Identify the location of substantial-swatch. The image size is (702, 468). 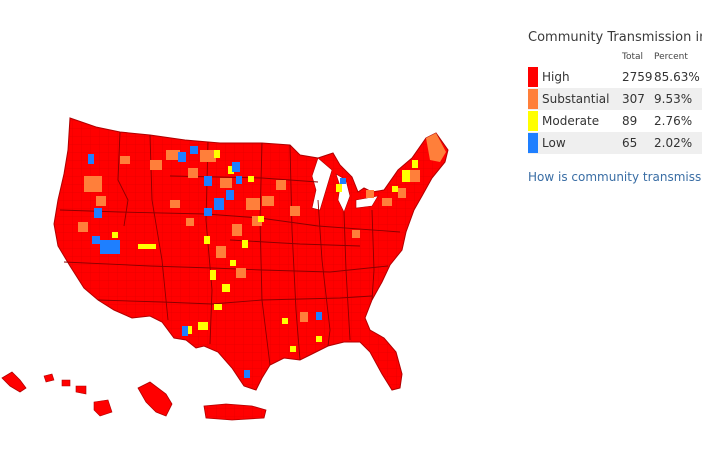
(533, 99).